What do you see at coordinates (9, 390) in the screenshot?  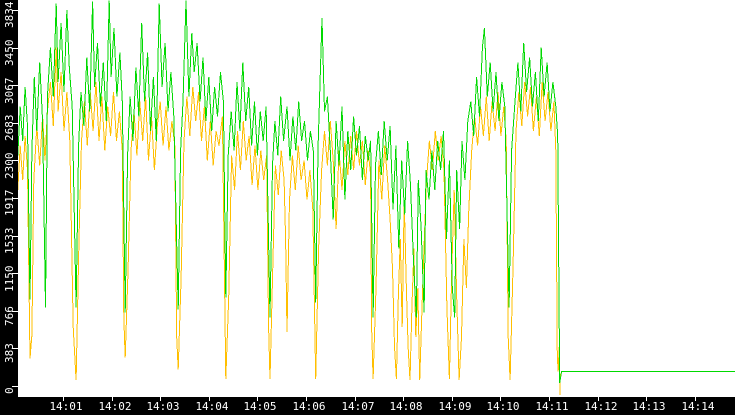 I see `y-tick-label: 0` at bounding box center [9, 390].